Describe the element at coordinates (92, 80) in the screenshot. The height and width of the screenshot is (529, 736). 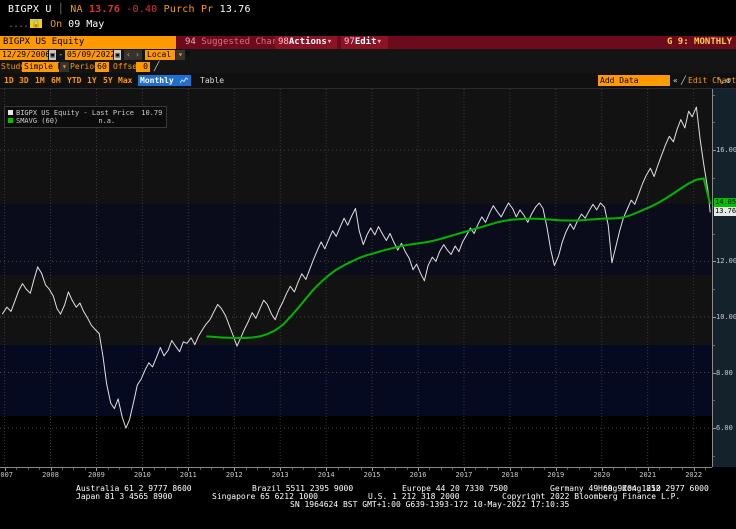
I see `period-button-1y: 1Y` at that location.